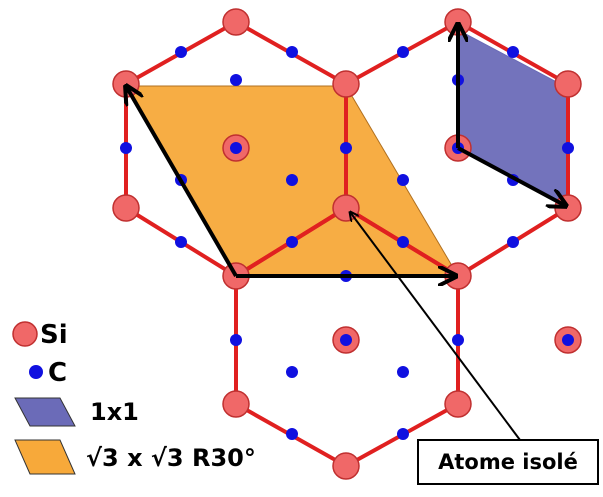 This screenshot has height=497, width=603. What do you see at coordinates (182, 182) in the screenshot?
I see `r30-vector-a` at bounding box center [182, 182].